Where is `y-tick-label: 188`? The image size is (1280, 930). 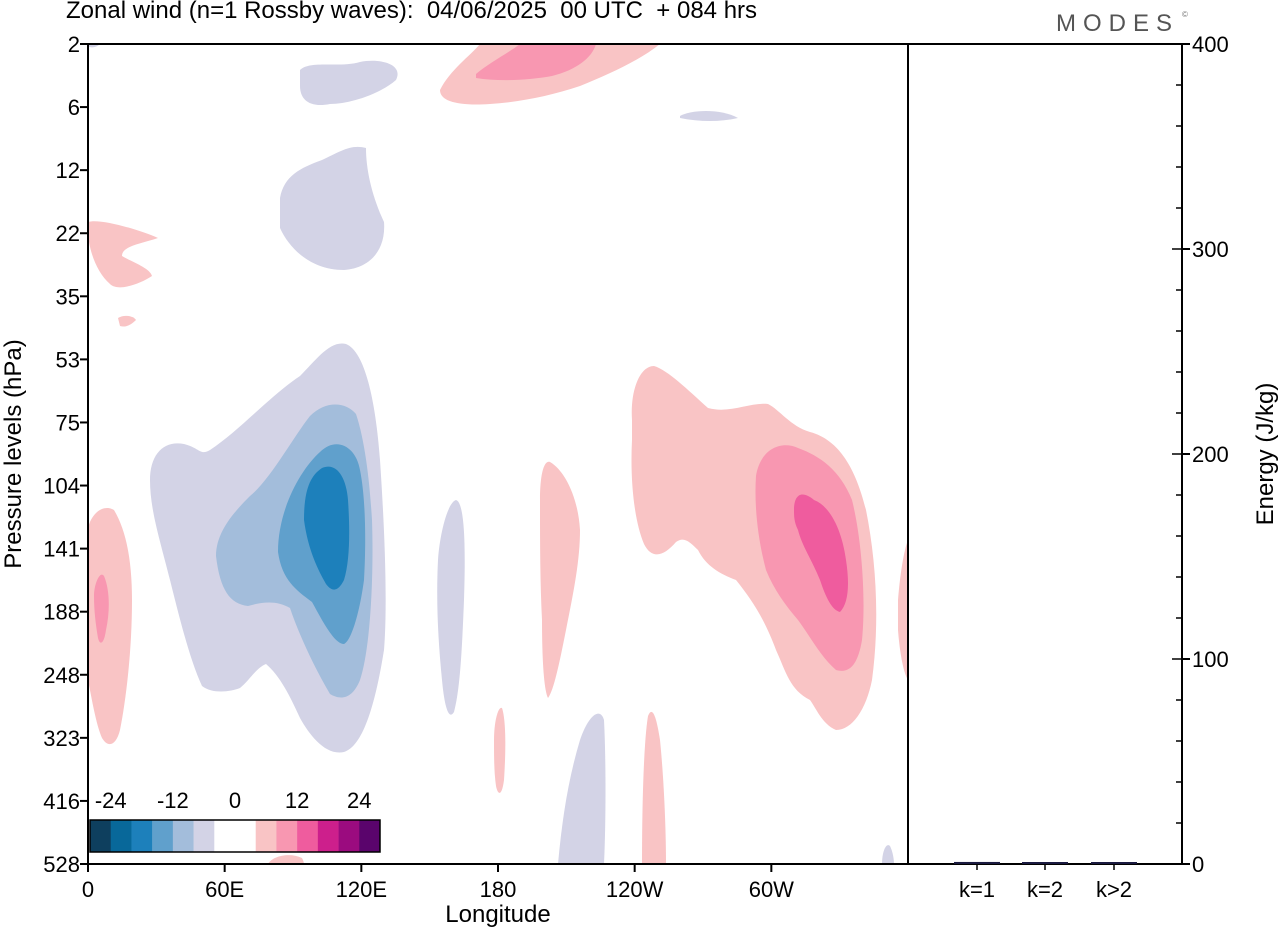 y-tick-label: 188 is located at coordinates (61, 612).